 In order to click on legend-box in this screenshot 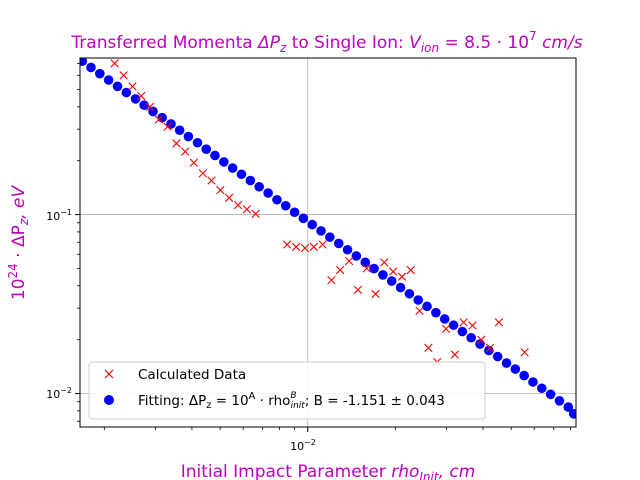, I will do `click(287, 390)`.